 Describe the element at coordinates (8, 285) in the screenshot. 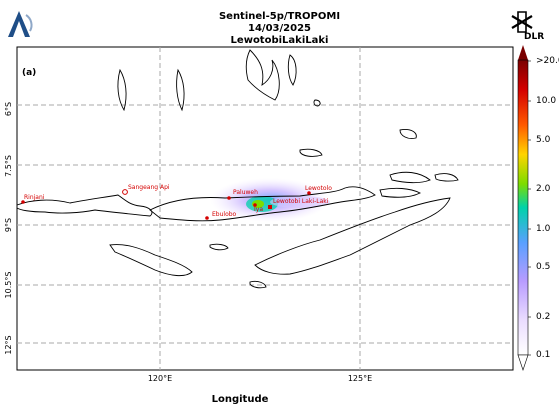

I see `ytick-10-5s: 10.5°S` at that location.